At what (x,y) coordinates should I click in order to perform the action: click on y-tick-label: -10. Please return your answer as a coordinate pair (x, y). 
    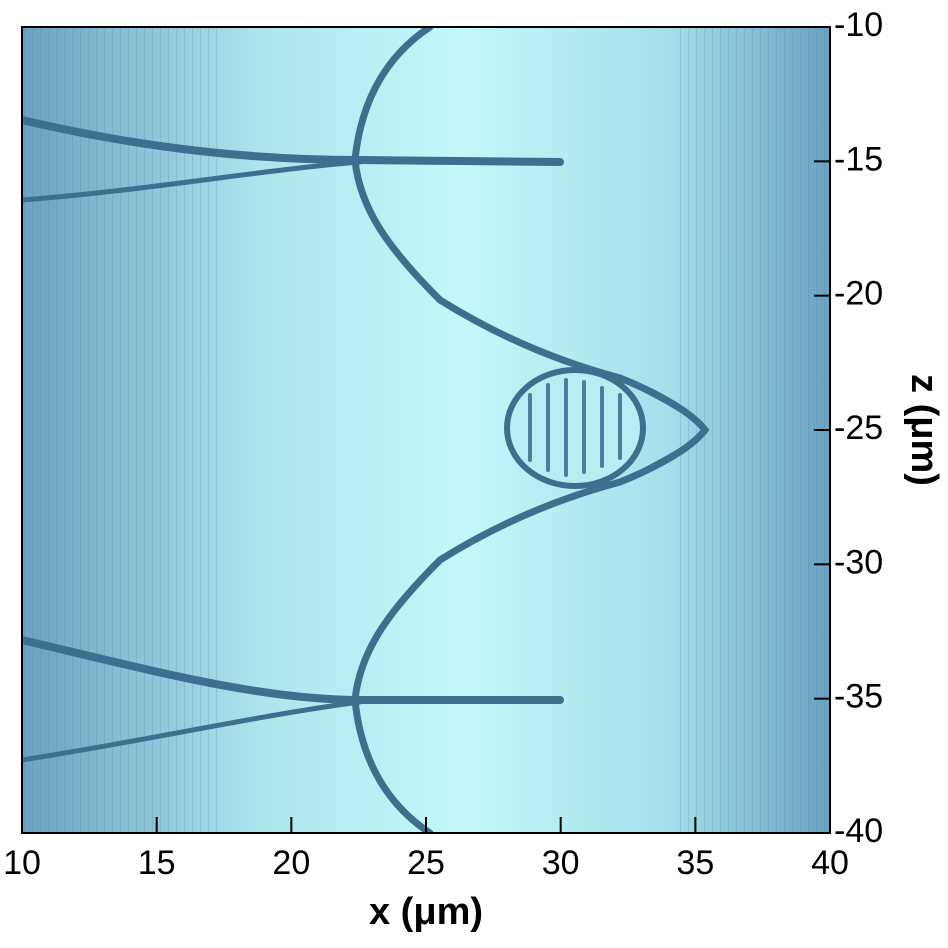
    Looking at the image, I should click on (858, 25).